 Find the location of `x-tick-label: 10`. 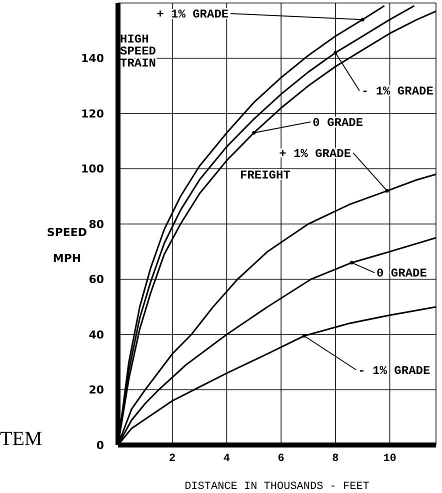

x-tick-label: 10 is located at coordinates (389, 458).